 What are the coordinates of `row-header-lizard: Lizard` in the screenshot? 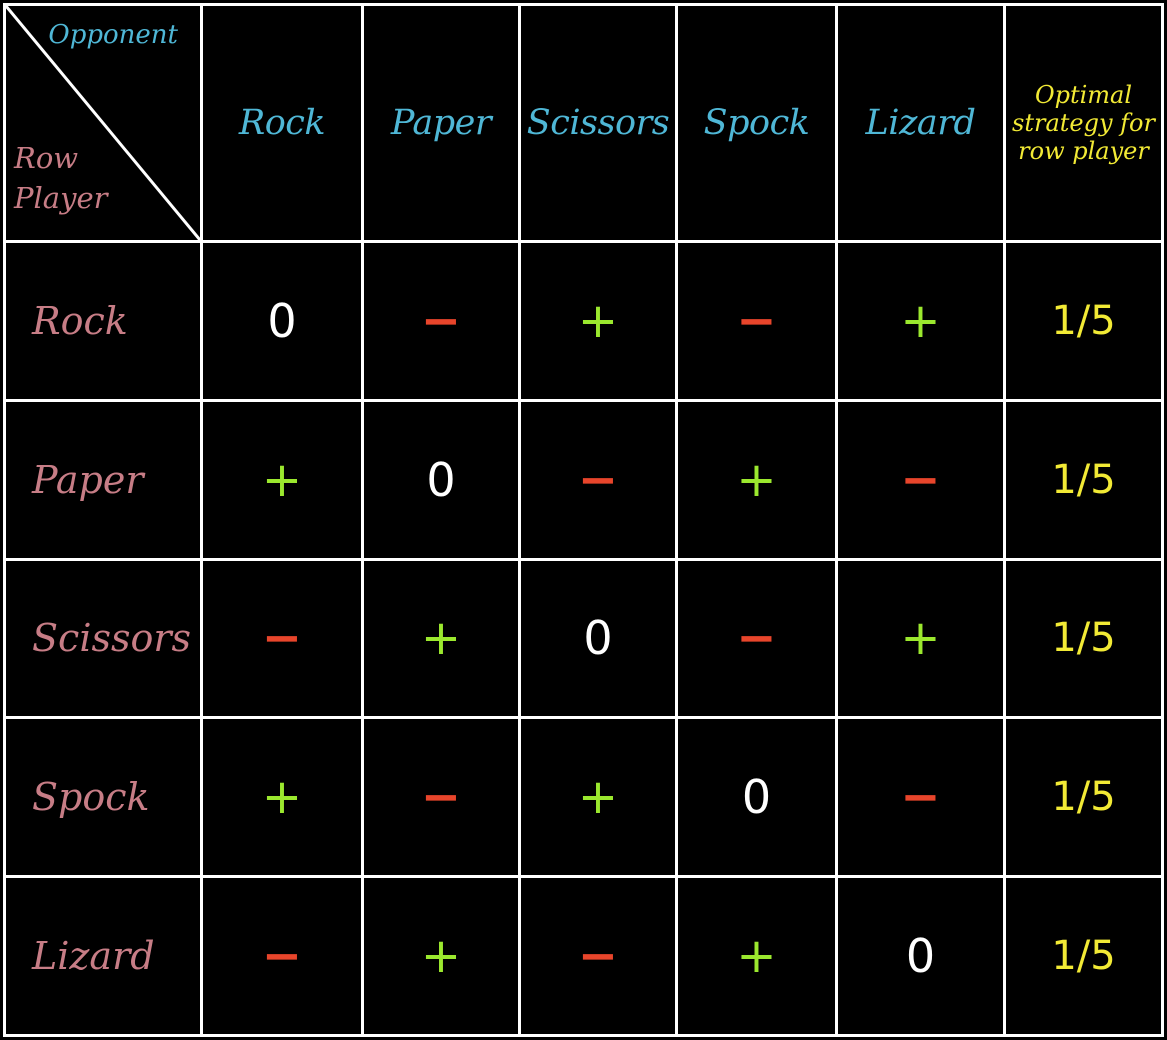 It's located at (103, 956).